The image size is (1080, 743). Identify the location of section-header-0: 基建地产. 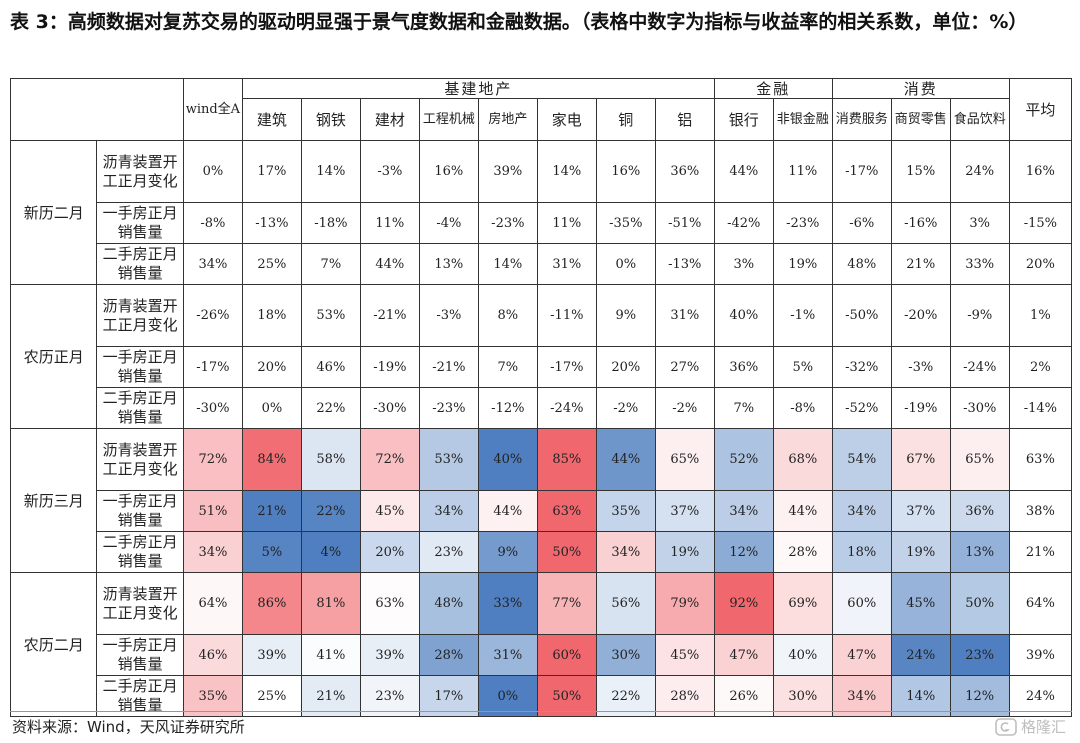
(478, 88).